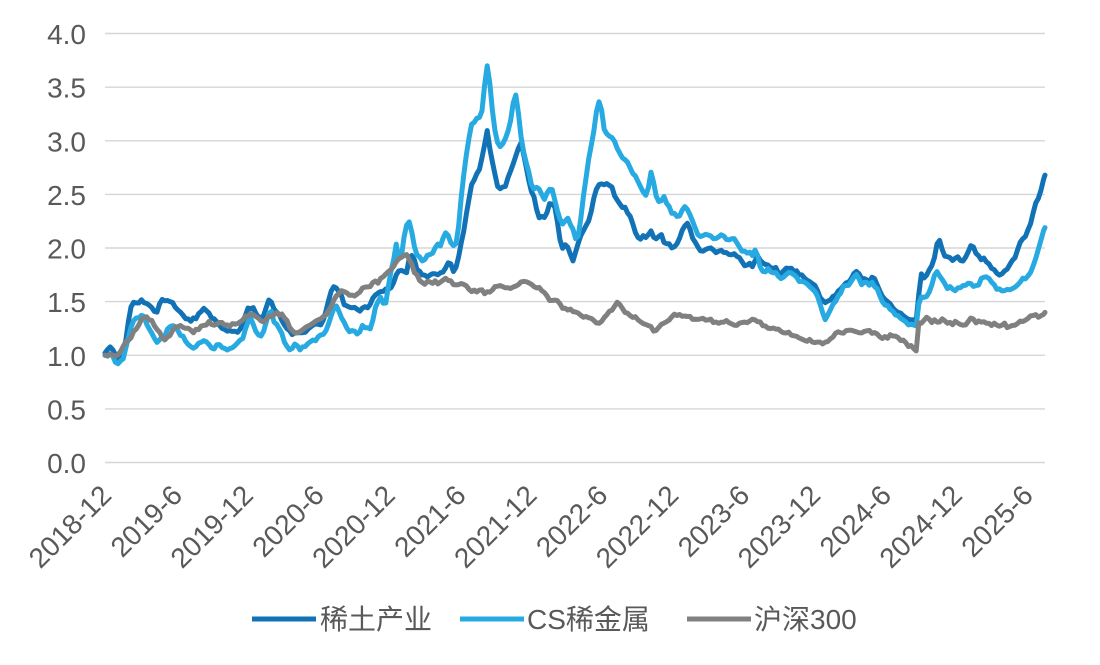 Image resolution: width=1100 pixels, height=665 pixels. I want to click on svg-text: 稀土产业, so click(376, 619).